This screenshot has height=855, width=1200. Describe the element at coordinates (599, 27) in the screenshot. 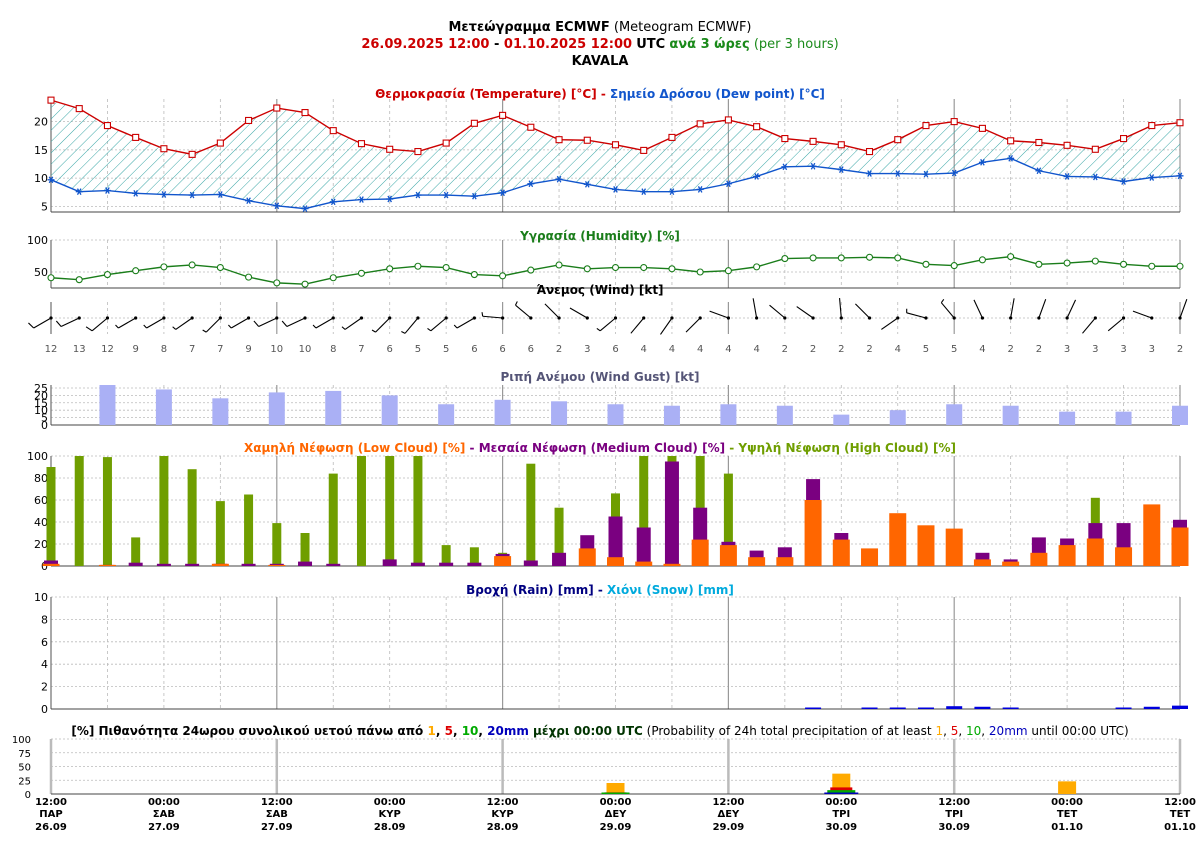

I see `title: Μετεώγραμμα ECMWF (Meteogram ECMWF)` at that location.